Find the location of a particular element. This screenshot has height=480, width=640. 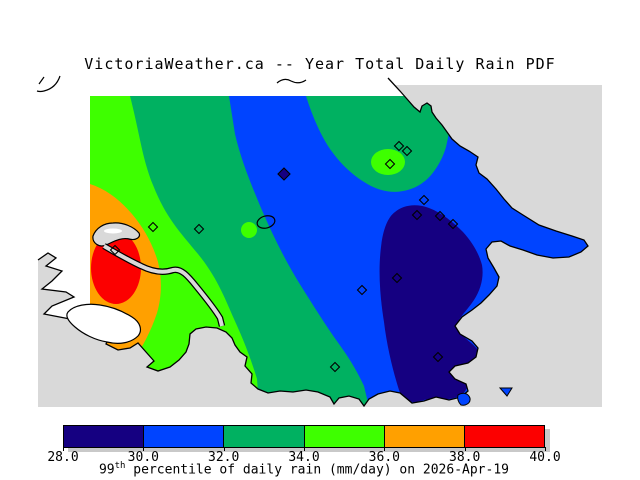

tick-label: 38.0 is located at coordinates (465, 457).